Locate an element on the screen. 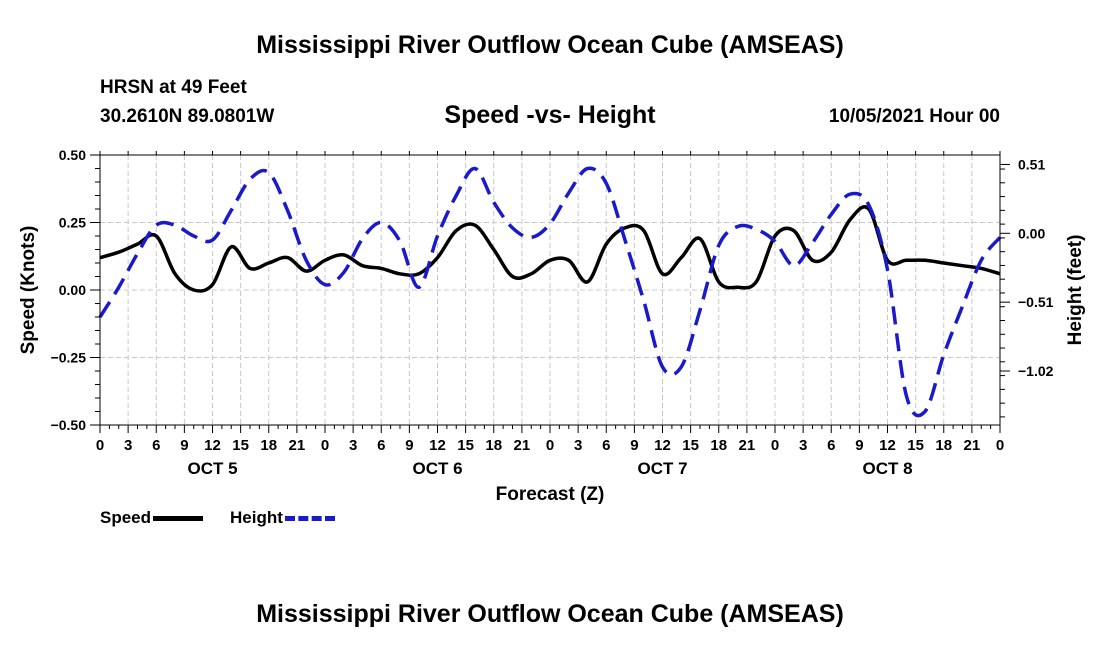 The width and height of the screenshot is (1100, 650). y2-tick-label: 0.00 is located at coordinates (1031, 233).